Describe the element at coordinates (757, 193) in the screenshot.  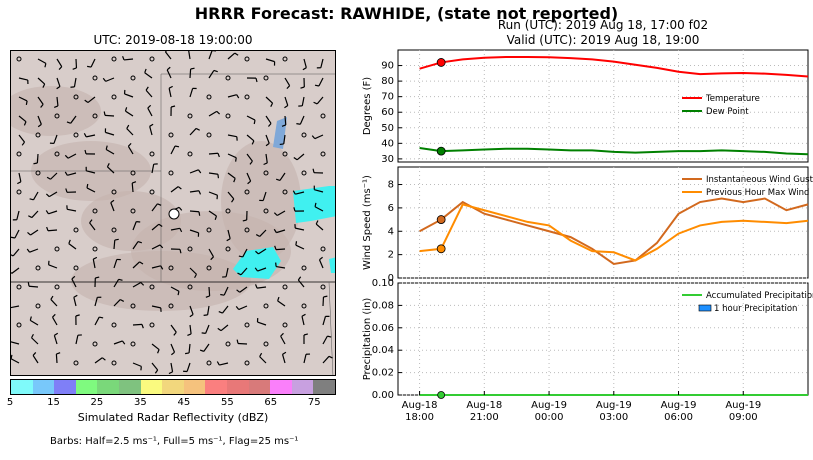
I see `legend-label: Previous Hour Max Wind` at that location.